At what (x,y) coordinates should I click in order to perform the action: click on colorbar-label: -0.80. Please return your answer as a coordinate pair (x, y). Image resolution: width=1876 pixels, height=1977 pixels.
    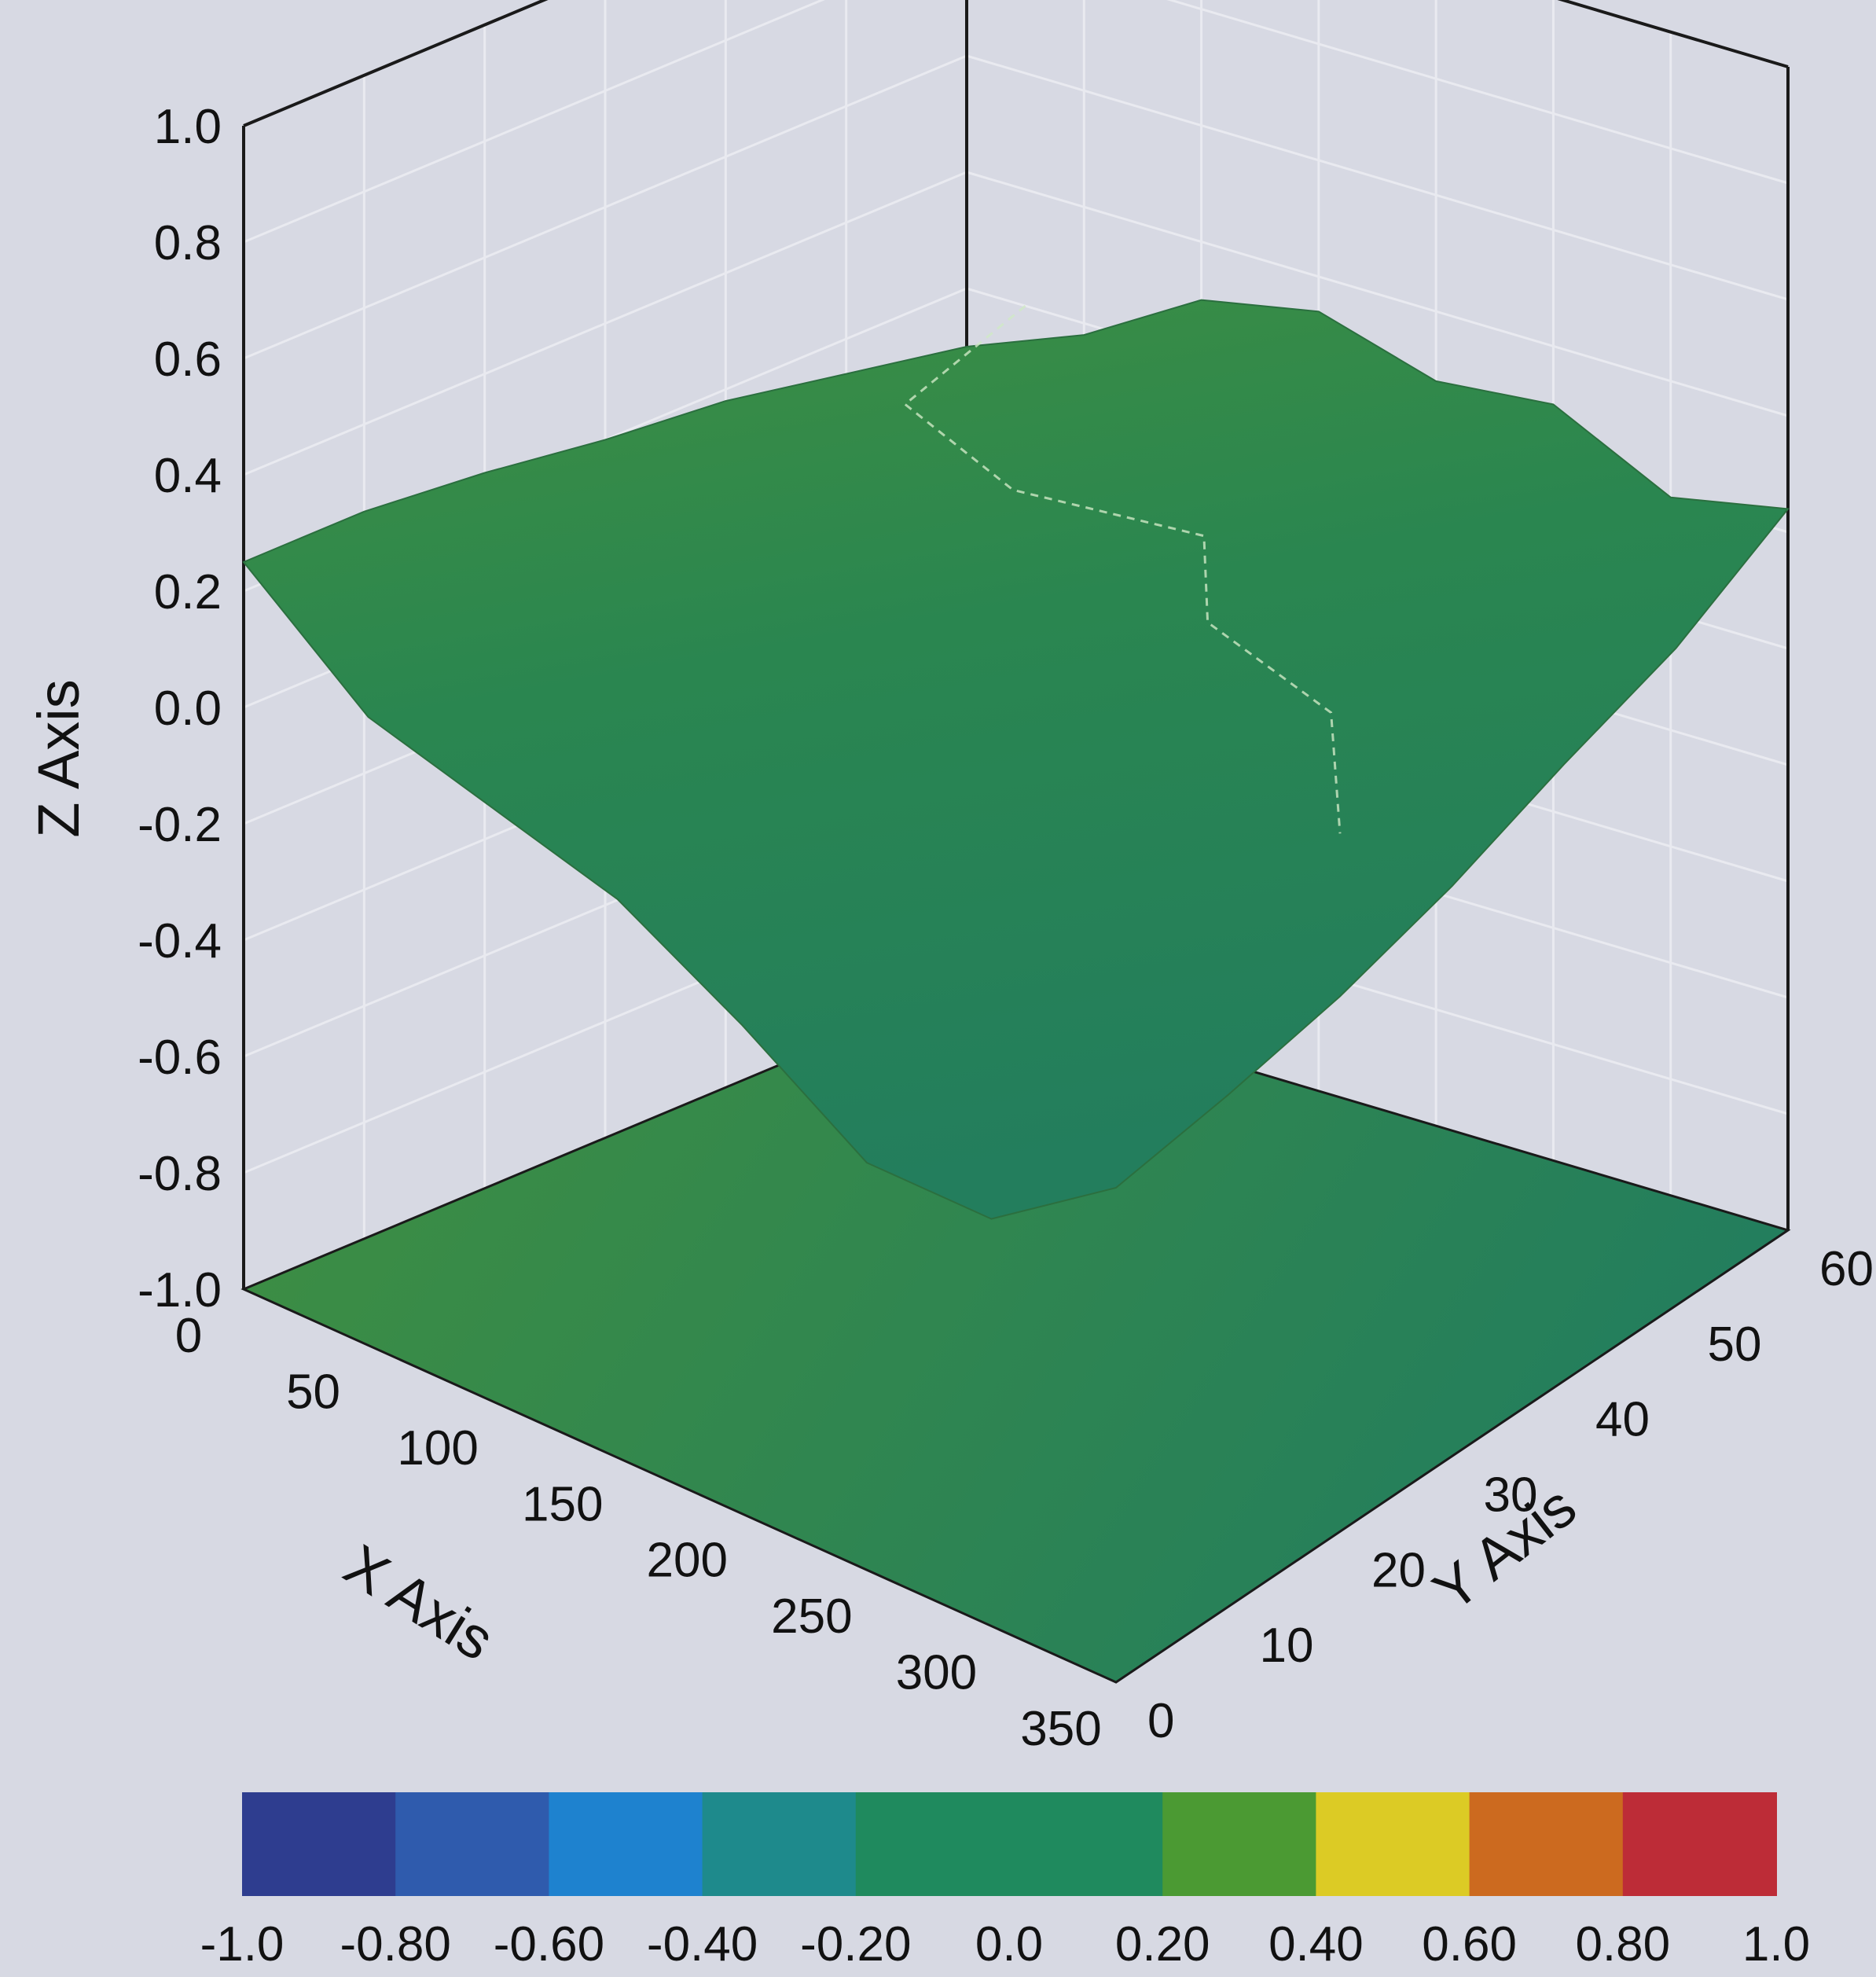
    Looking at the image, I should click on (395, 1944).